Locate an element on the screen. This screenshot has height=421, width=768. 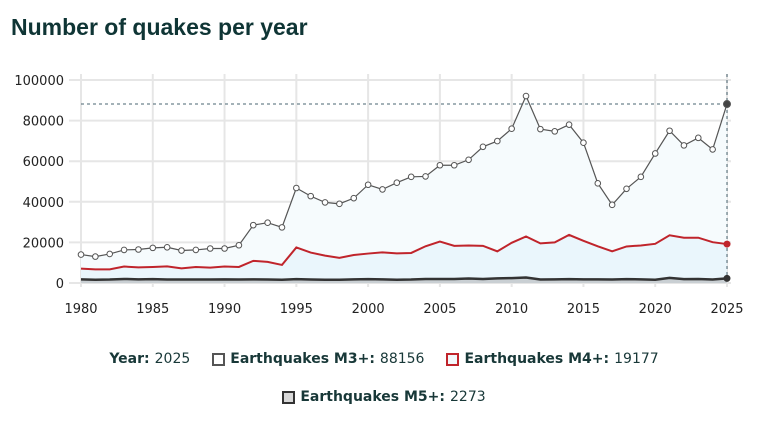
legend-m4: Earthquakes M4+: 19177 is located at coordinates (552, 359).